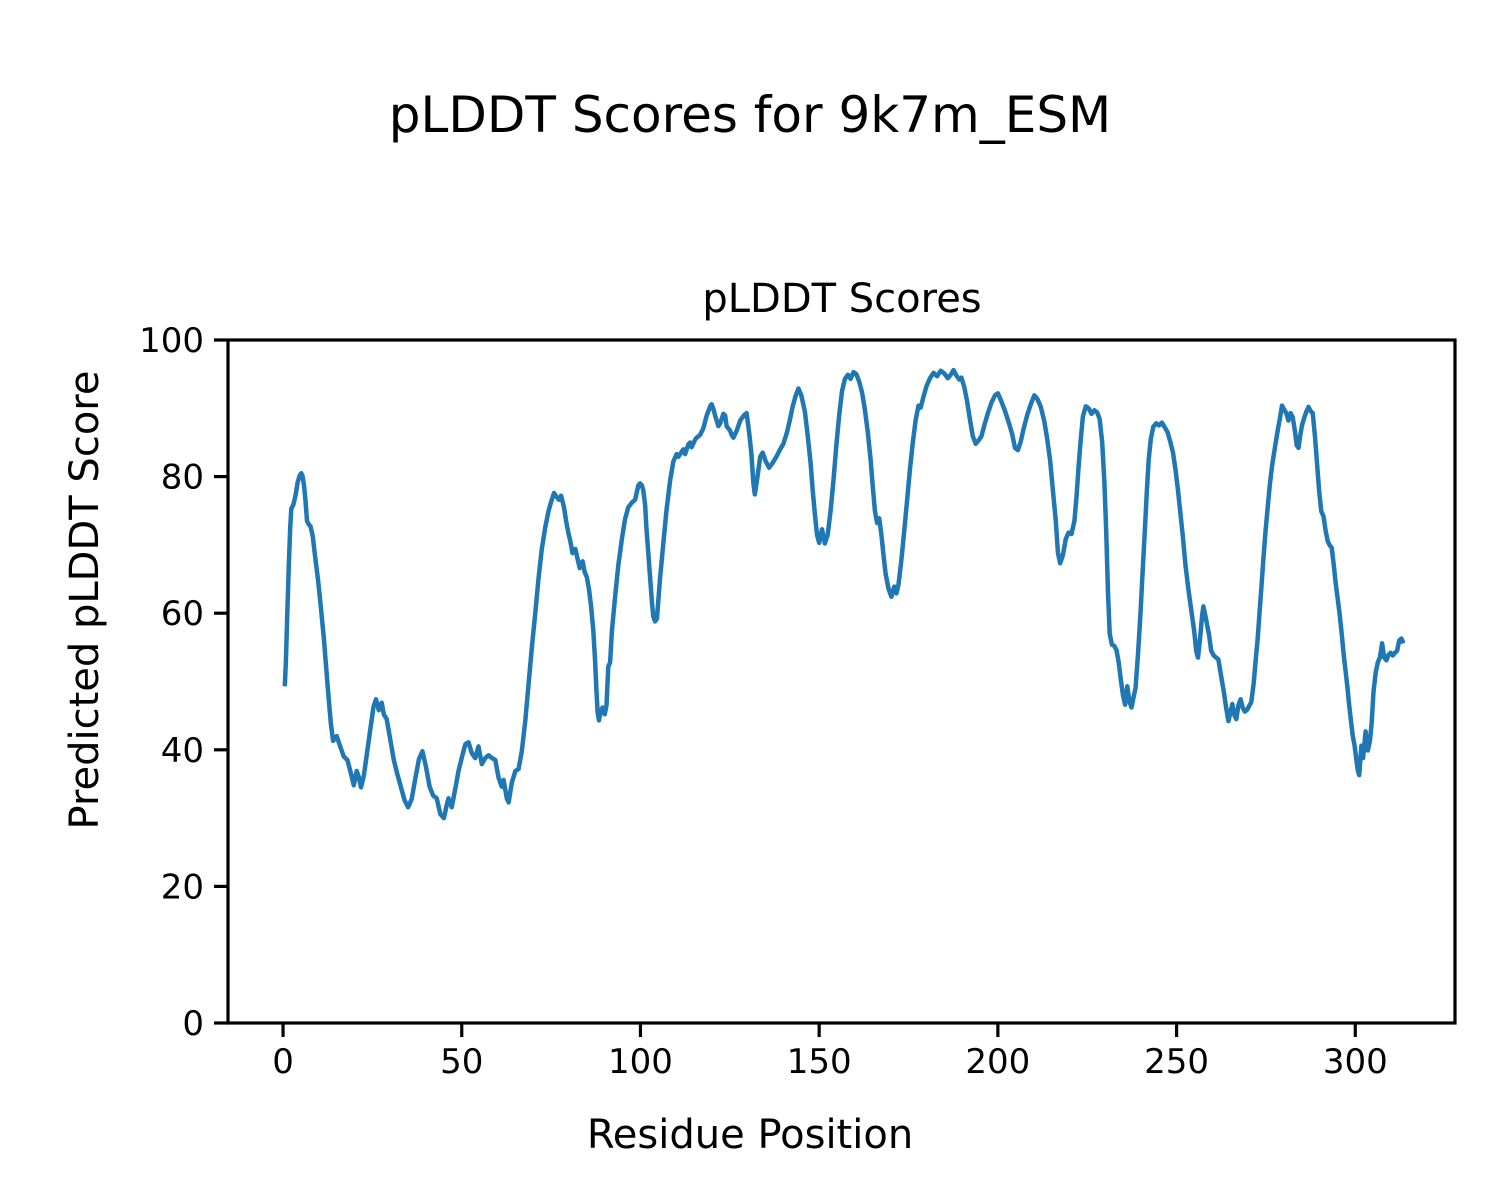 The height and width of the screenshot is (1200, 1500). Describe the element at coordinates (171, 682) in the screenshot. I see `y-axis-tick-labels: 0 20 40 60 80 100` at that location.